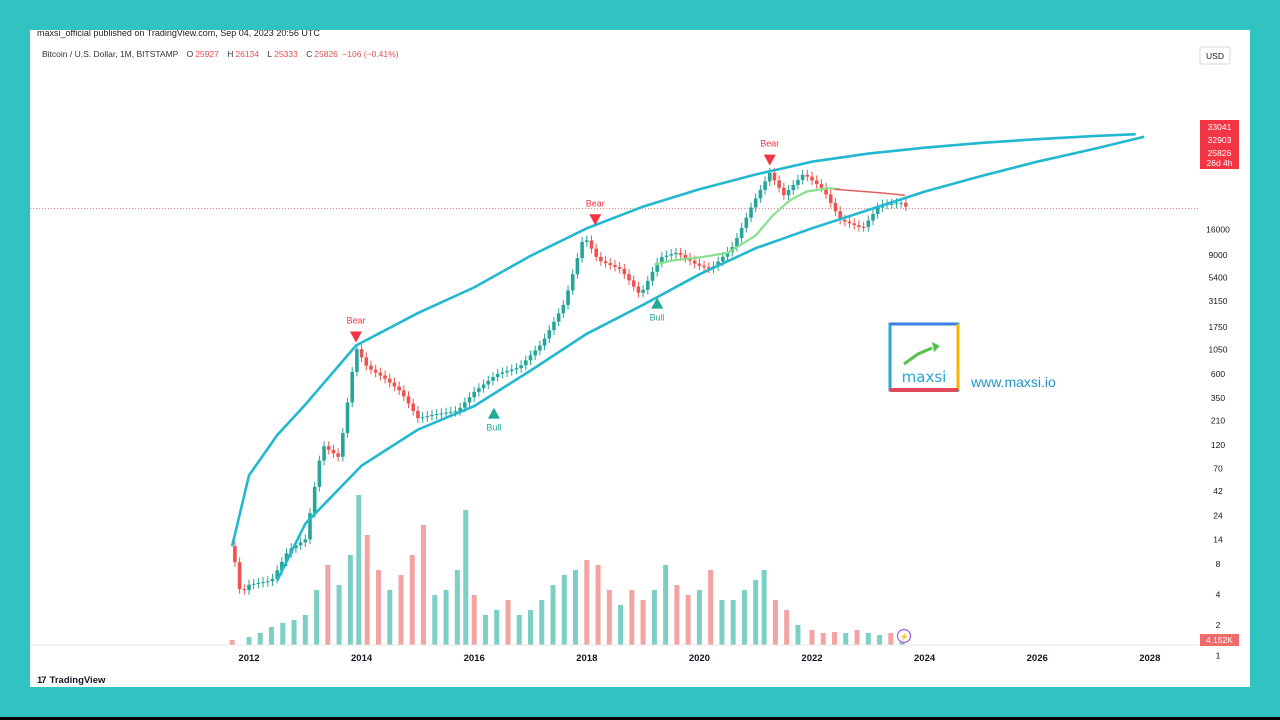 This screenshot has height=720, width=1280. Describe the element at coordinates (657, 318) in the screenshot. I see `bull-signal-label: Bull` at that location.